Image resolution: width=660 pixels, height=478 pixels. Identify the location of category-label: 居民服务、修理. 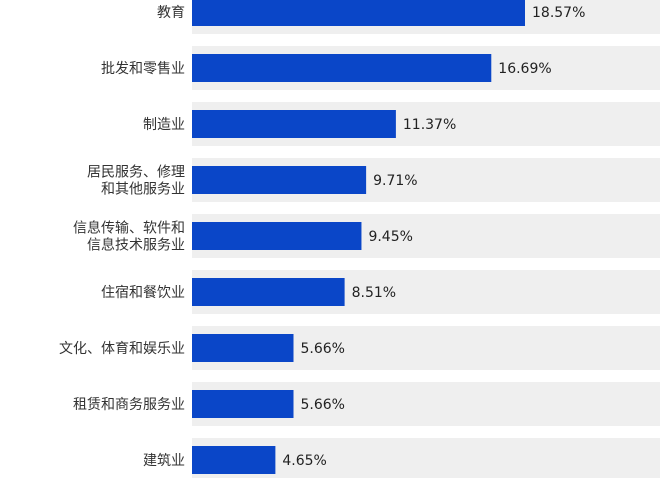
(136, 173).